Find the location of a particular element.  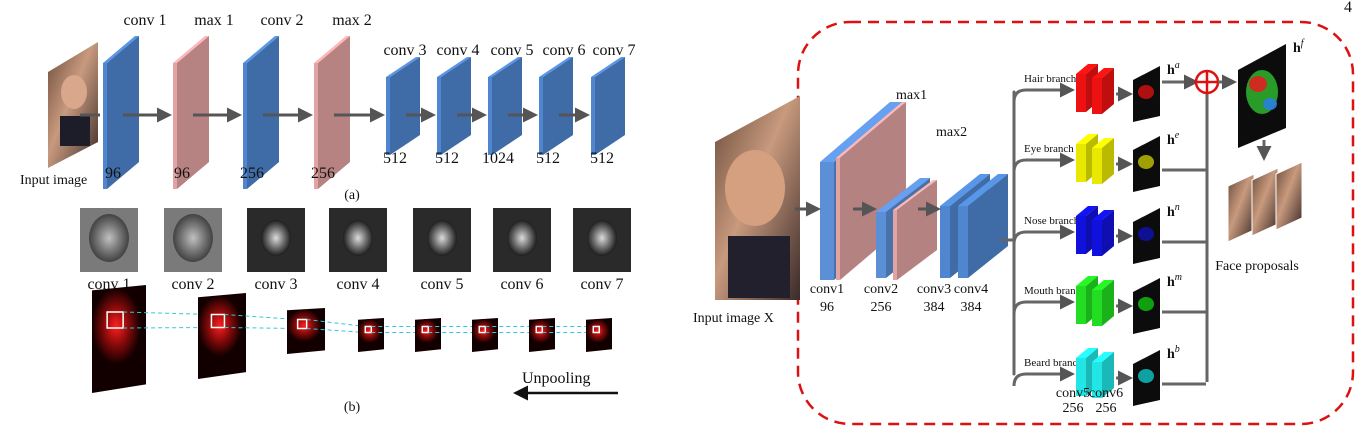

layer-conv4 is located at coordinates (454, 106).